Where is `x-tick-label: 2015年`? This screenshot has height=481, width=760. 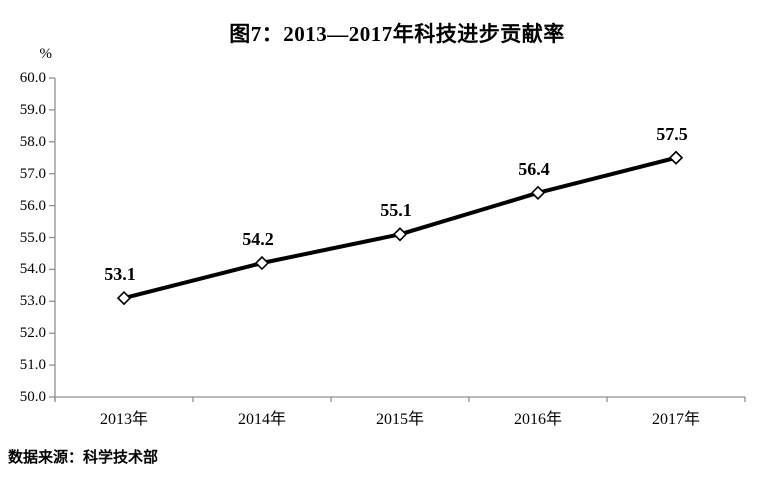
x-tick-label: 2015年 is located at coordinates (400, 419).